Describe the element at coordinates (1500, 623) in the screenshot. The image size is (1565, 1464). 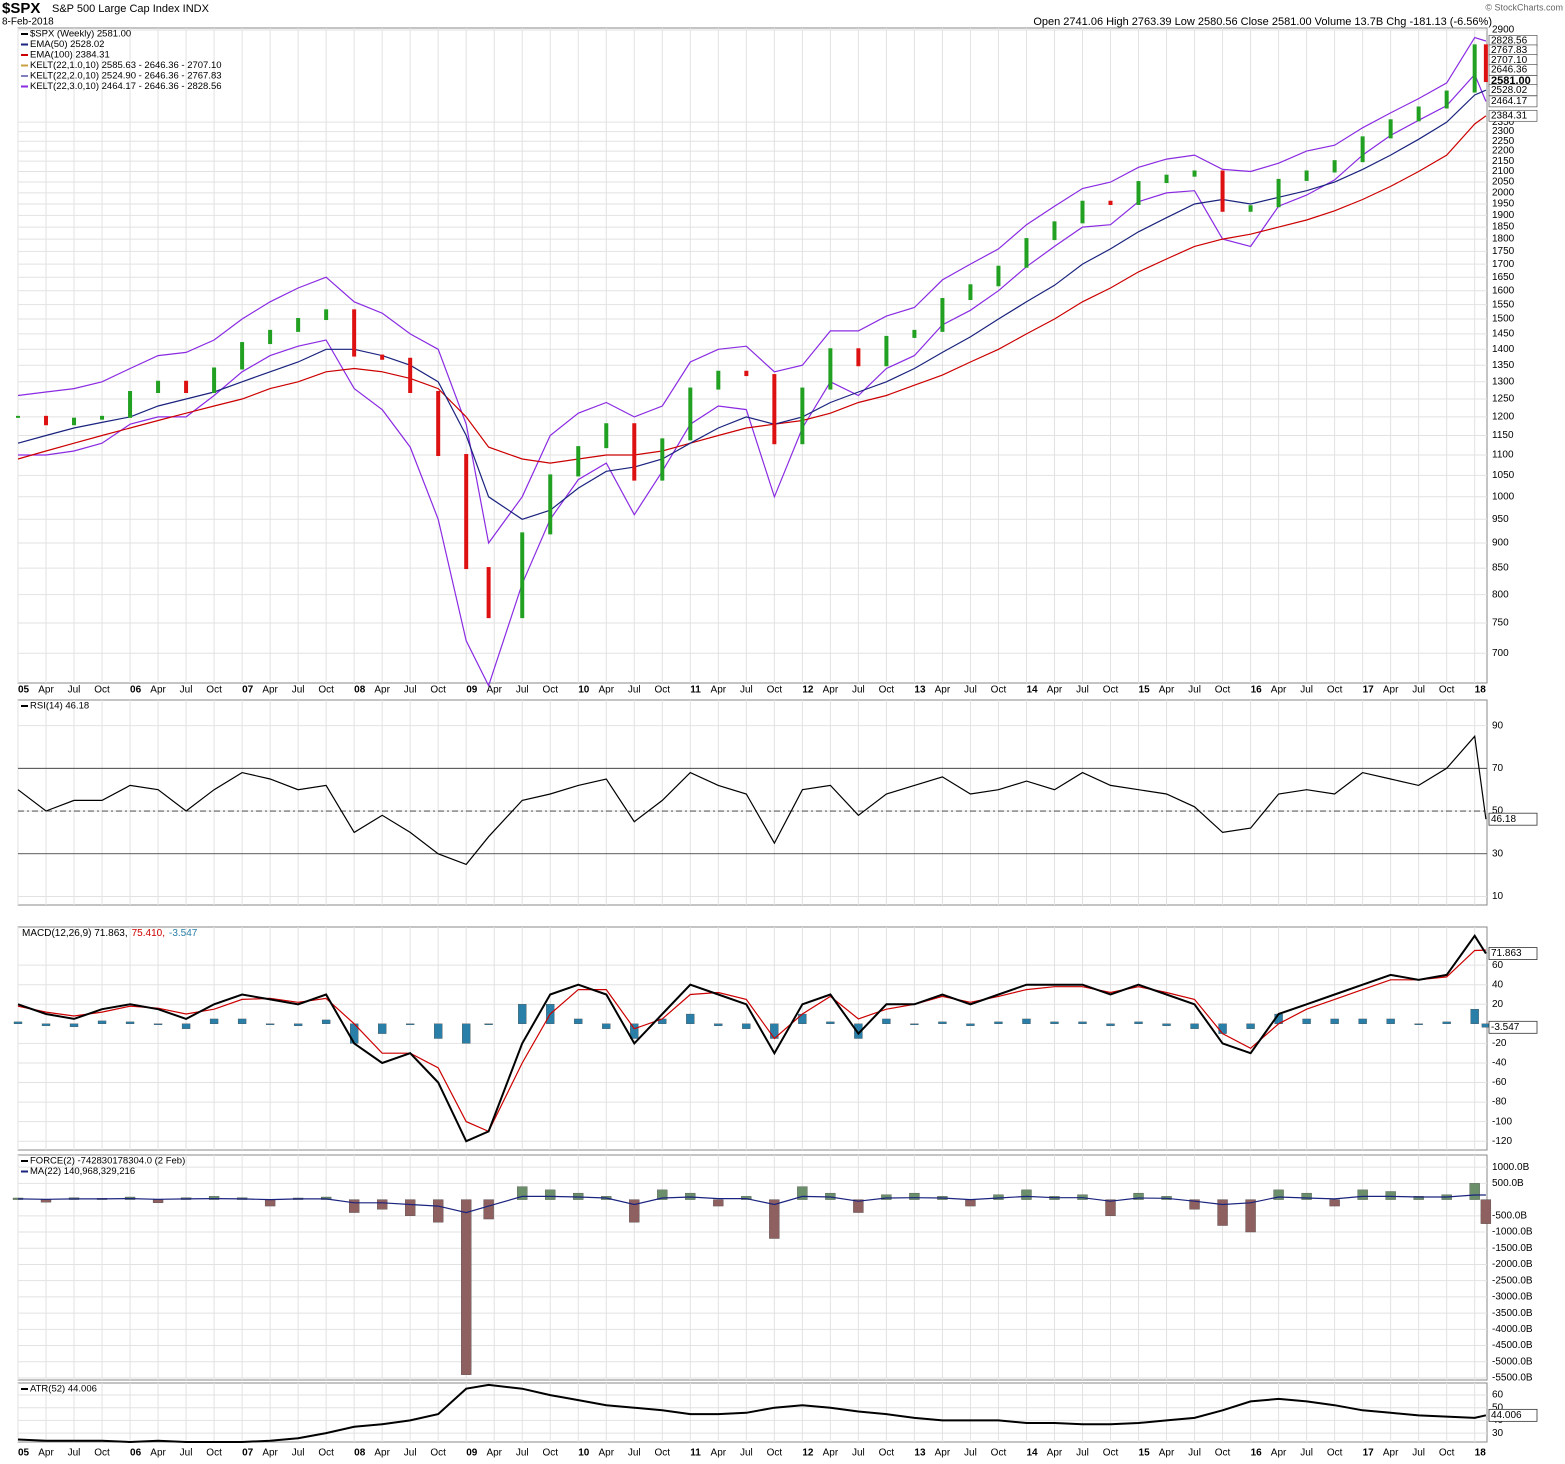
I see `y-tick-label: 750` at that location.